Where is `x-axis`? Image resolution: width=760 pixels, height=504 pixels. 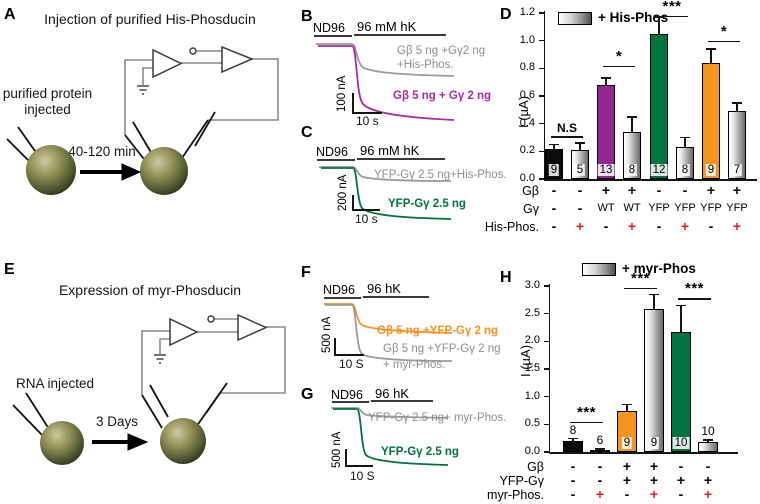
x-axis is located at coordinates (650, 180).